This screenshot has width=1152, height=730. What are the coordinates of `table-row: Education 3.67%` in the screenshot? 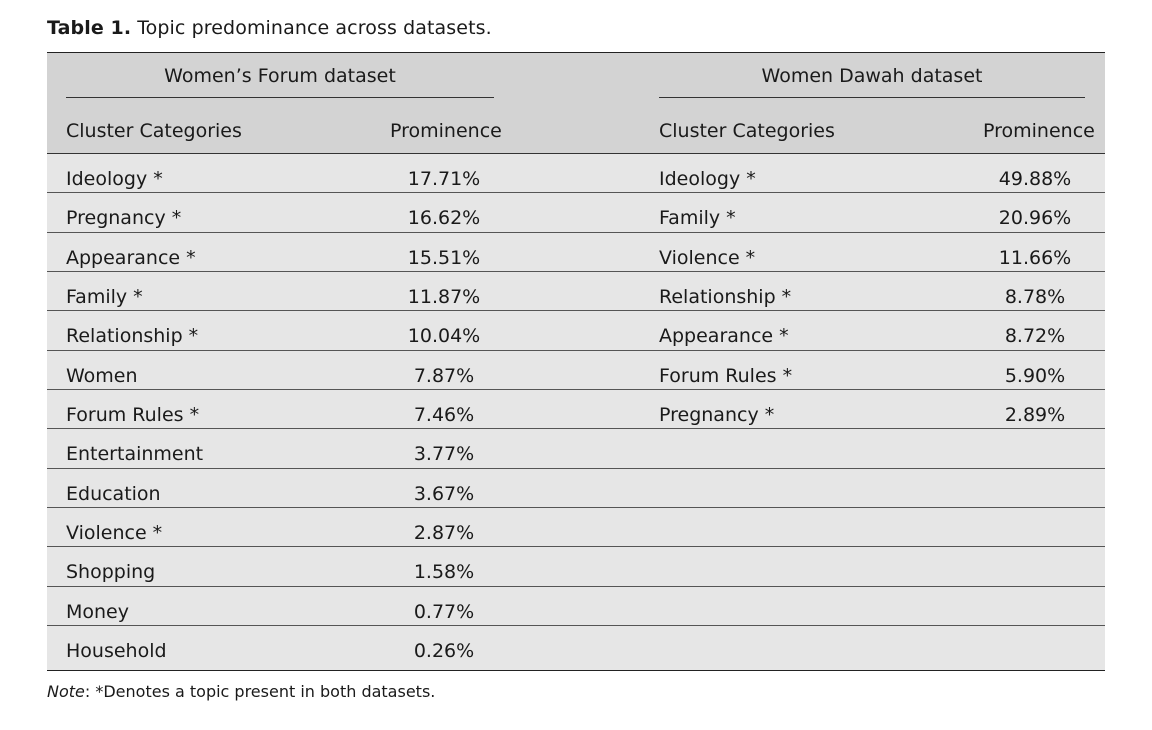 It's located at (576, 489).